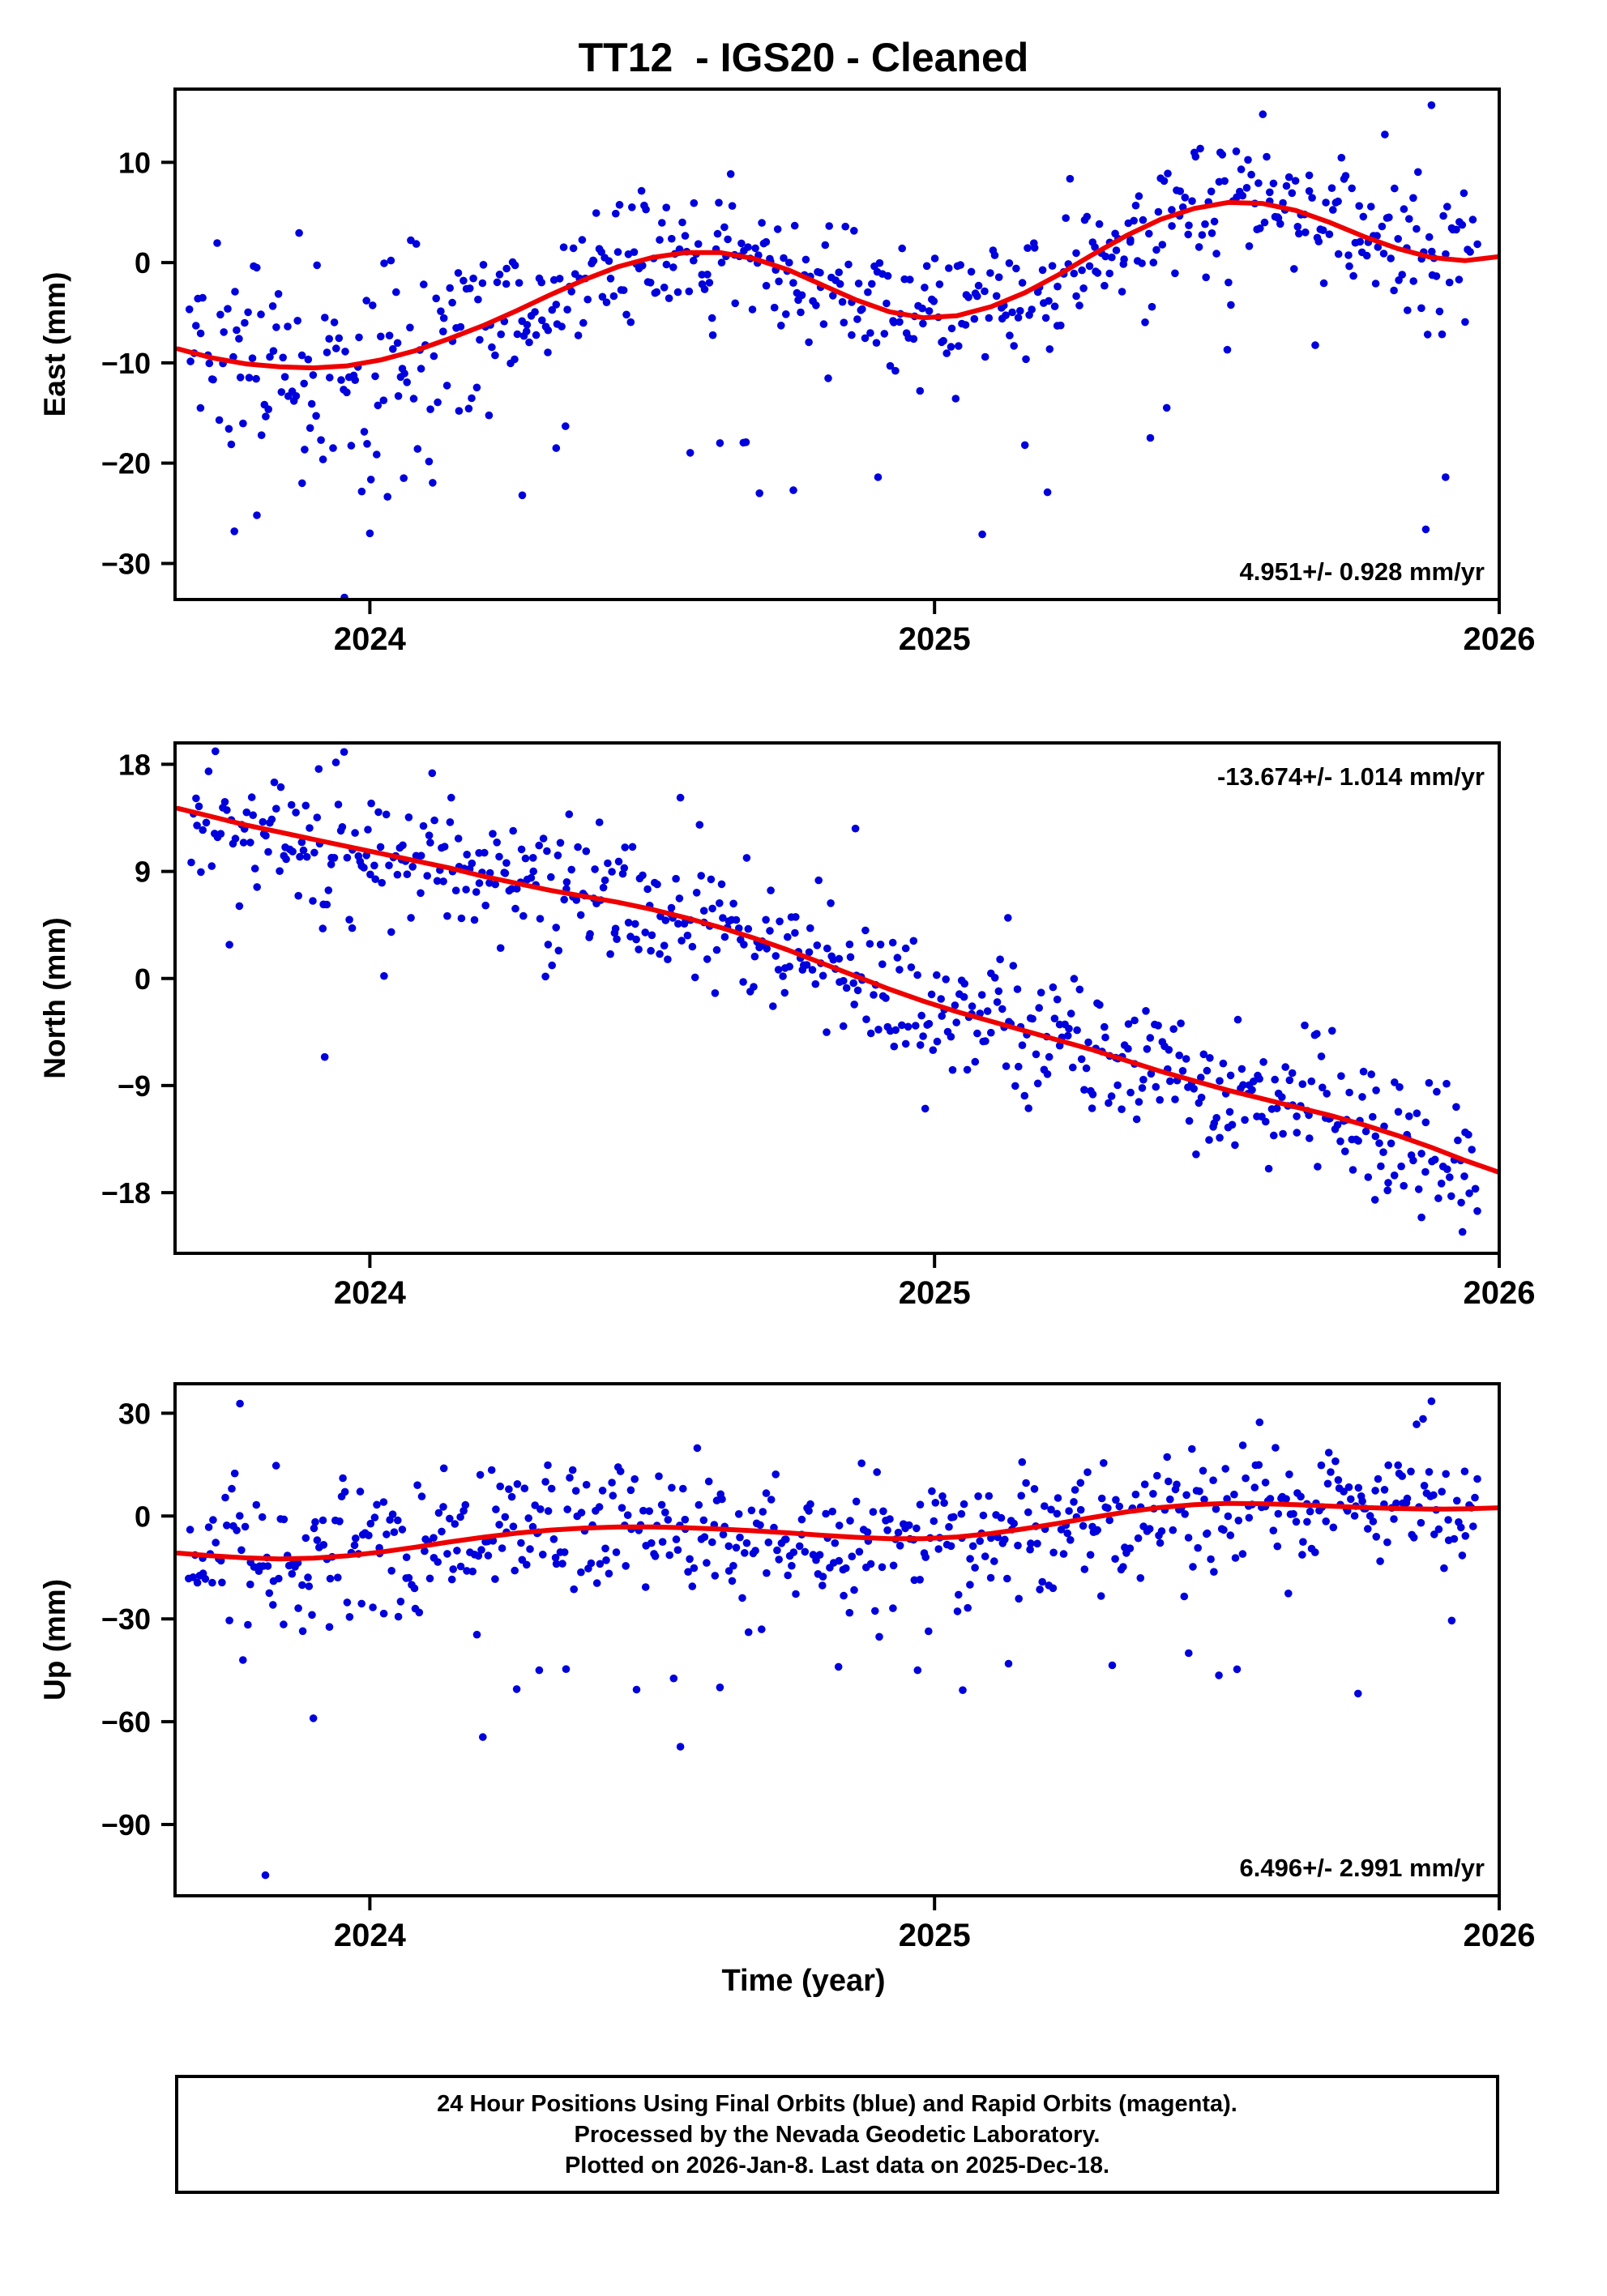  What do you see at coordinates (134, 765) in the screenshot?
I see `y-tick-label: 18` at bounding box center [134, 765].